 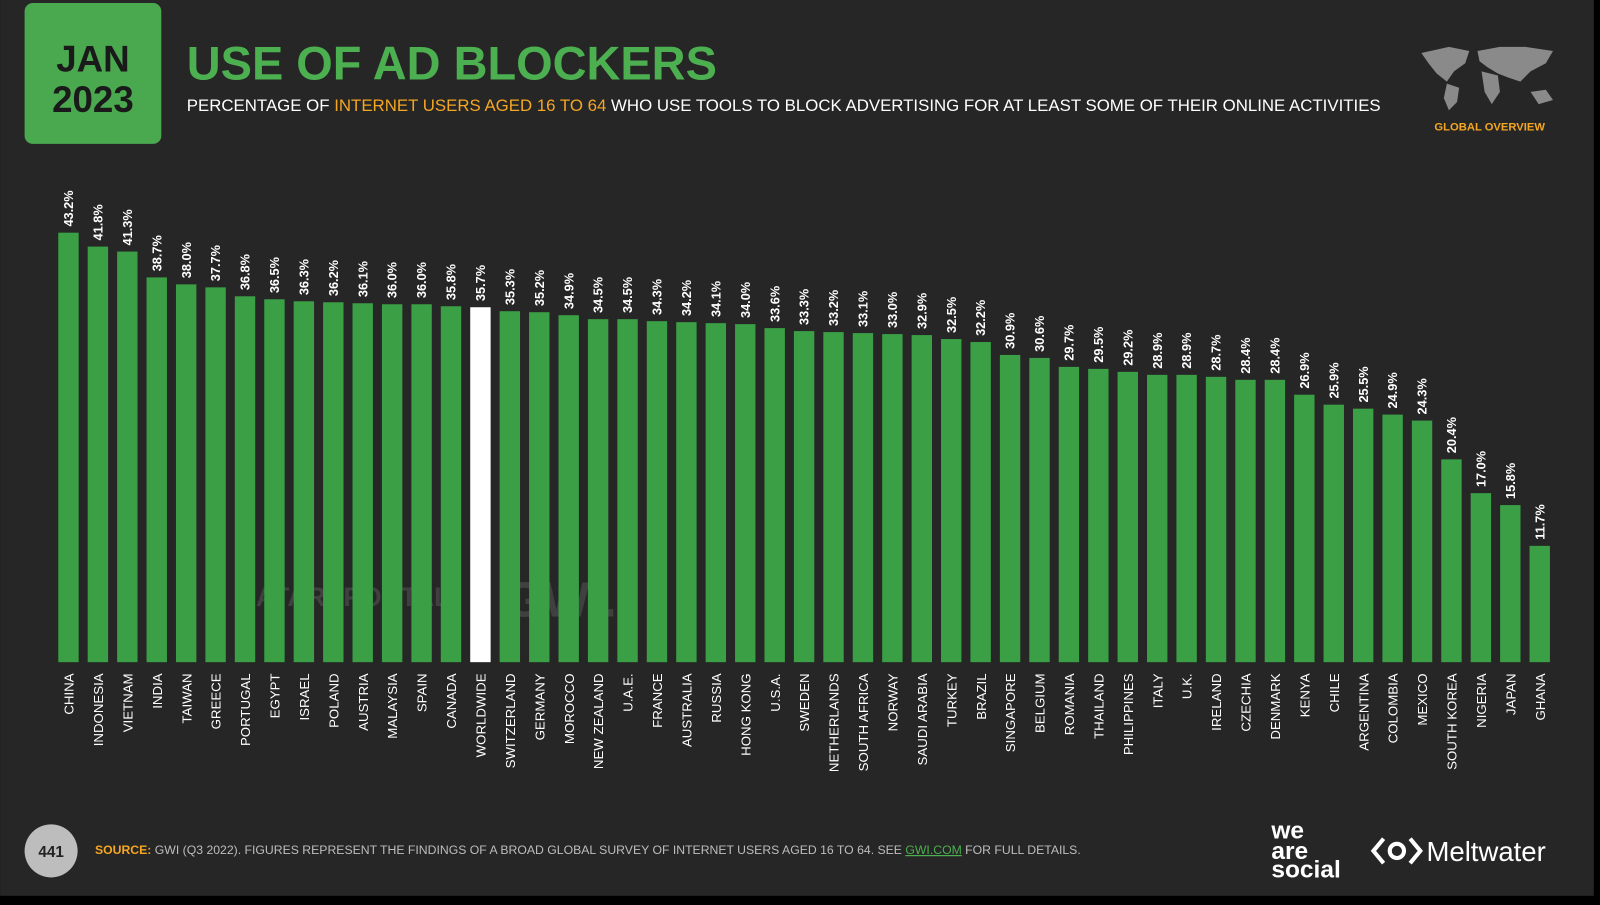 What do you see at coordinates (539, 288) in the screenshot?
I see `data-label: 35.2%` at bounding box center [539, 288].